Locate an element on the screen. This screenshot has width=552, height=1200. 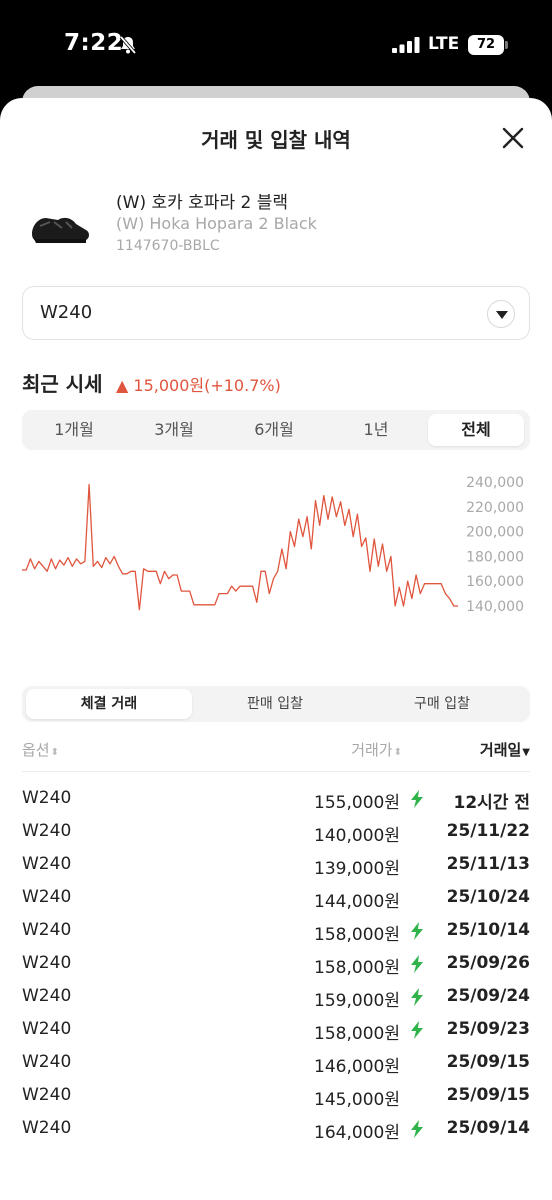
tab-sell-bids: 판매 입찰 is located at coordinates (275, 704).